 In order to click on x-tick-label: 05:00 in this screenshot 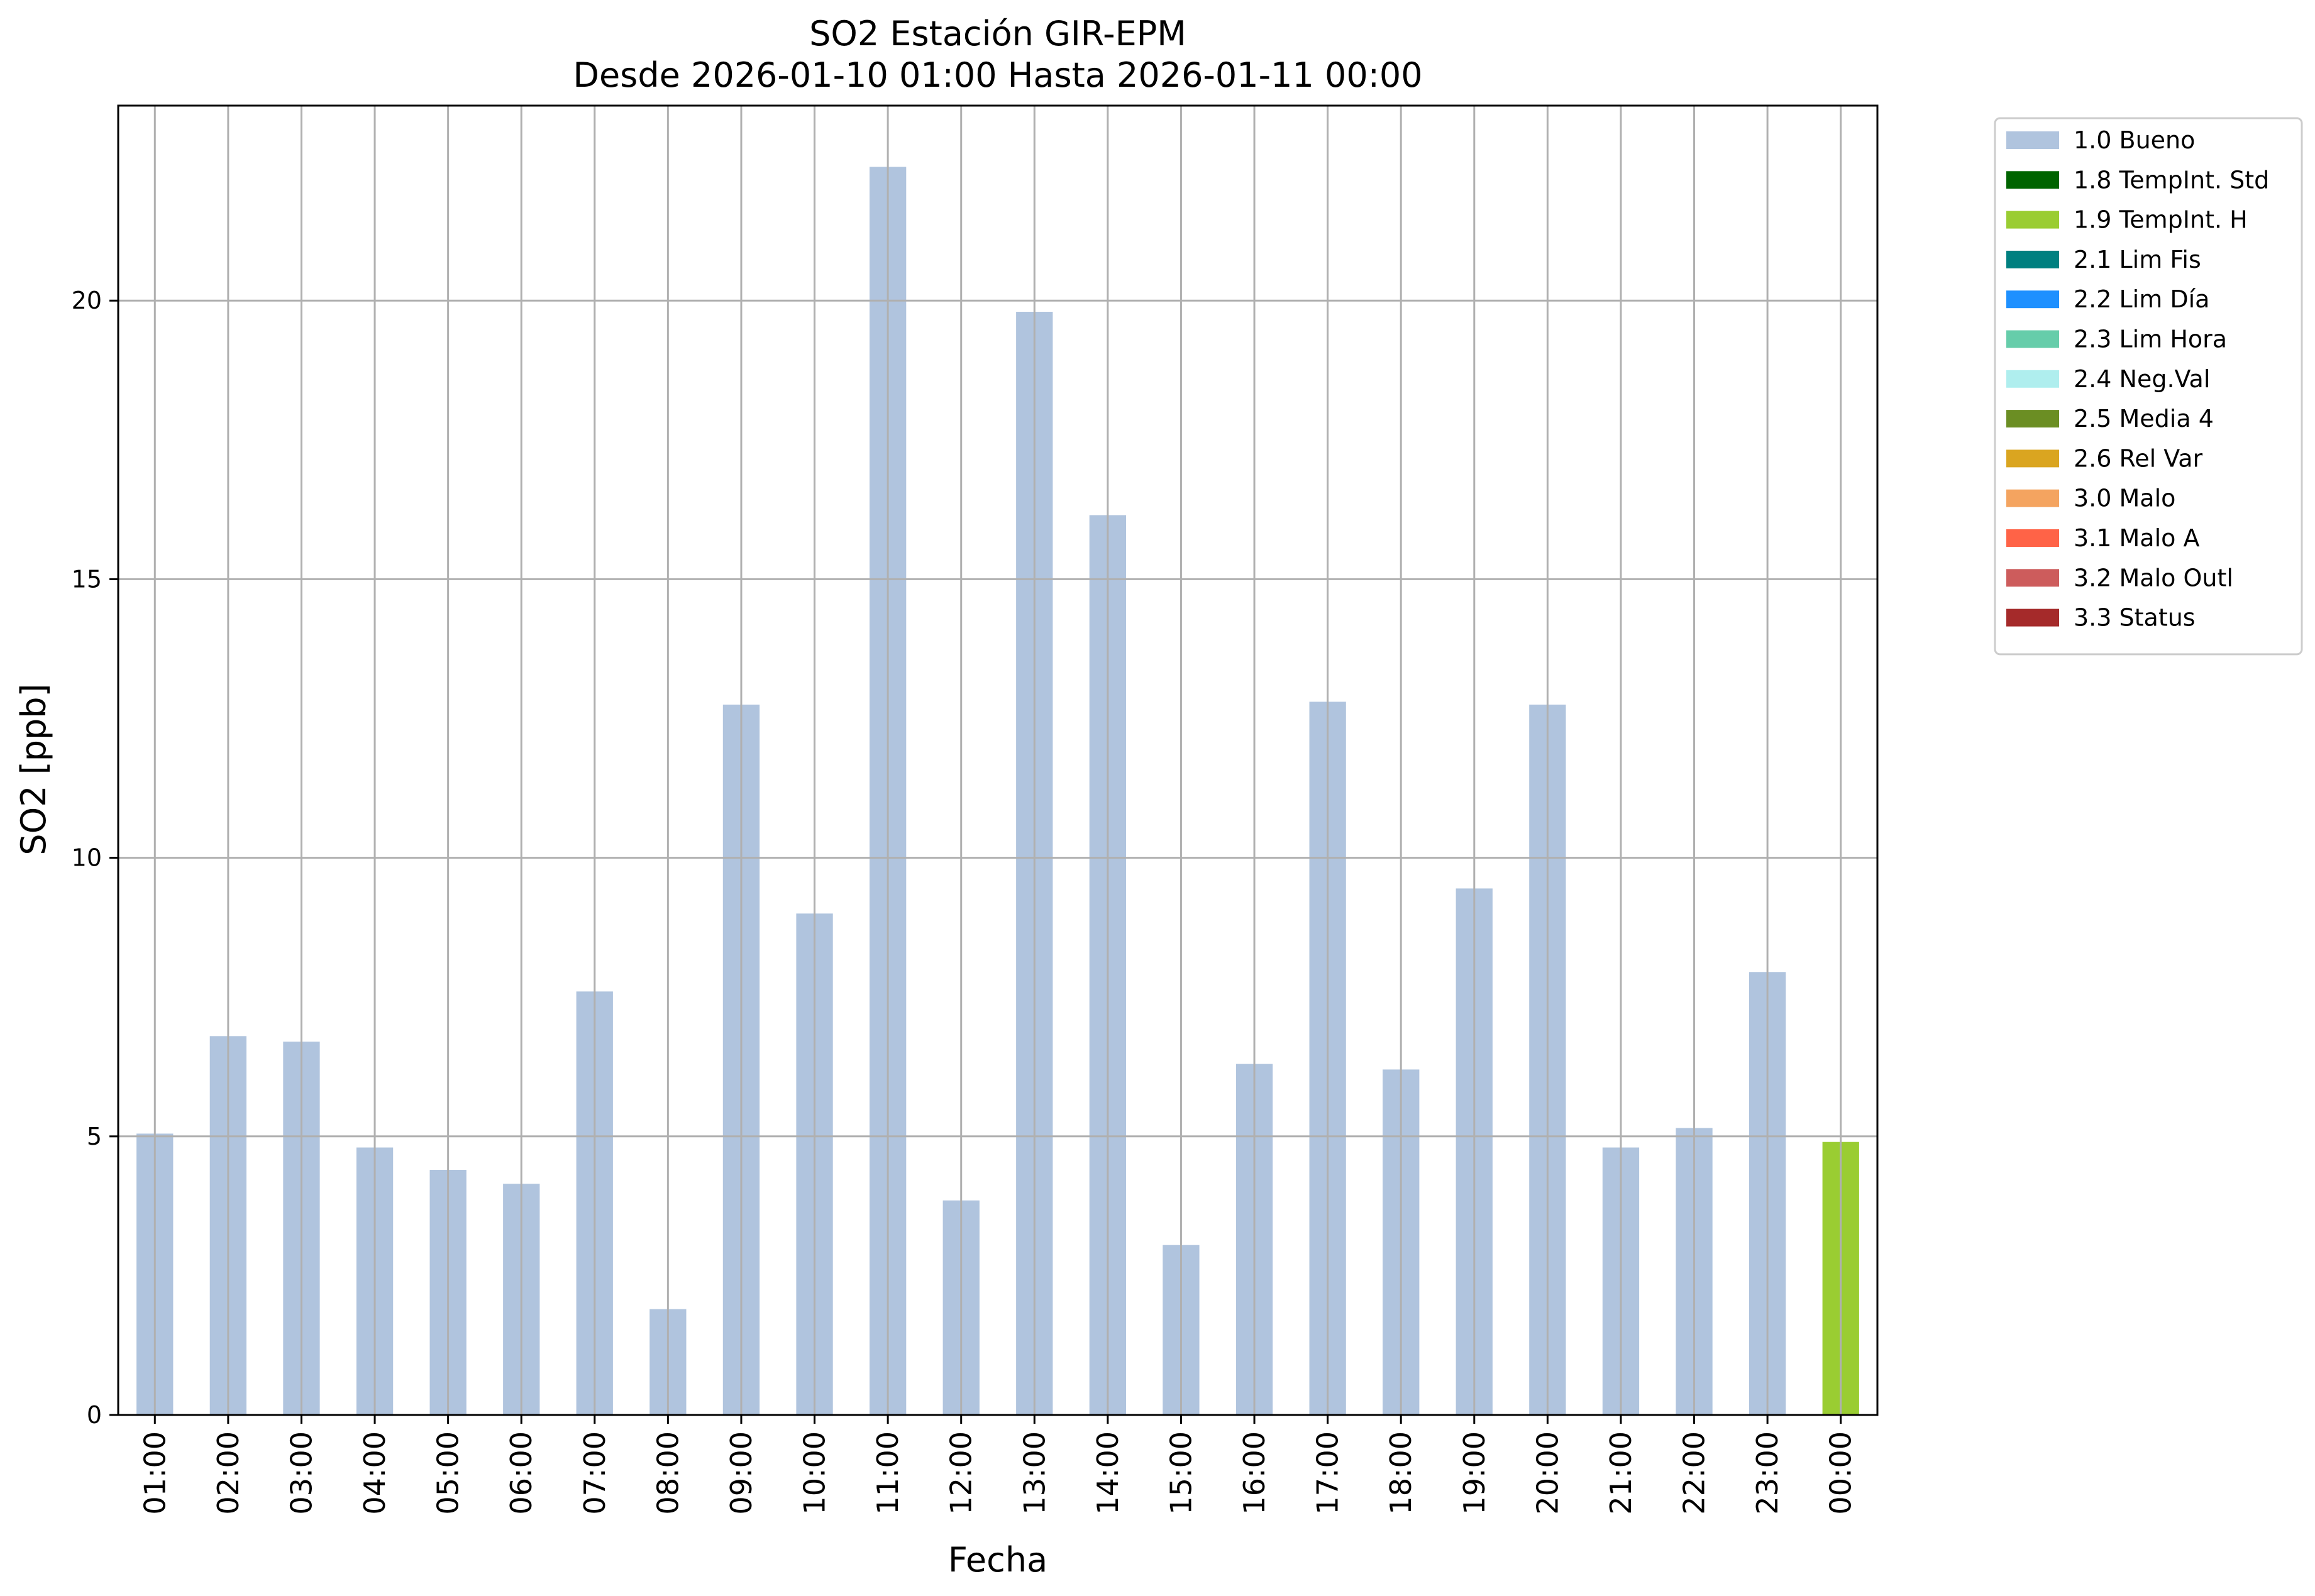, I will do `click(448, 1473)`.